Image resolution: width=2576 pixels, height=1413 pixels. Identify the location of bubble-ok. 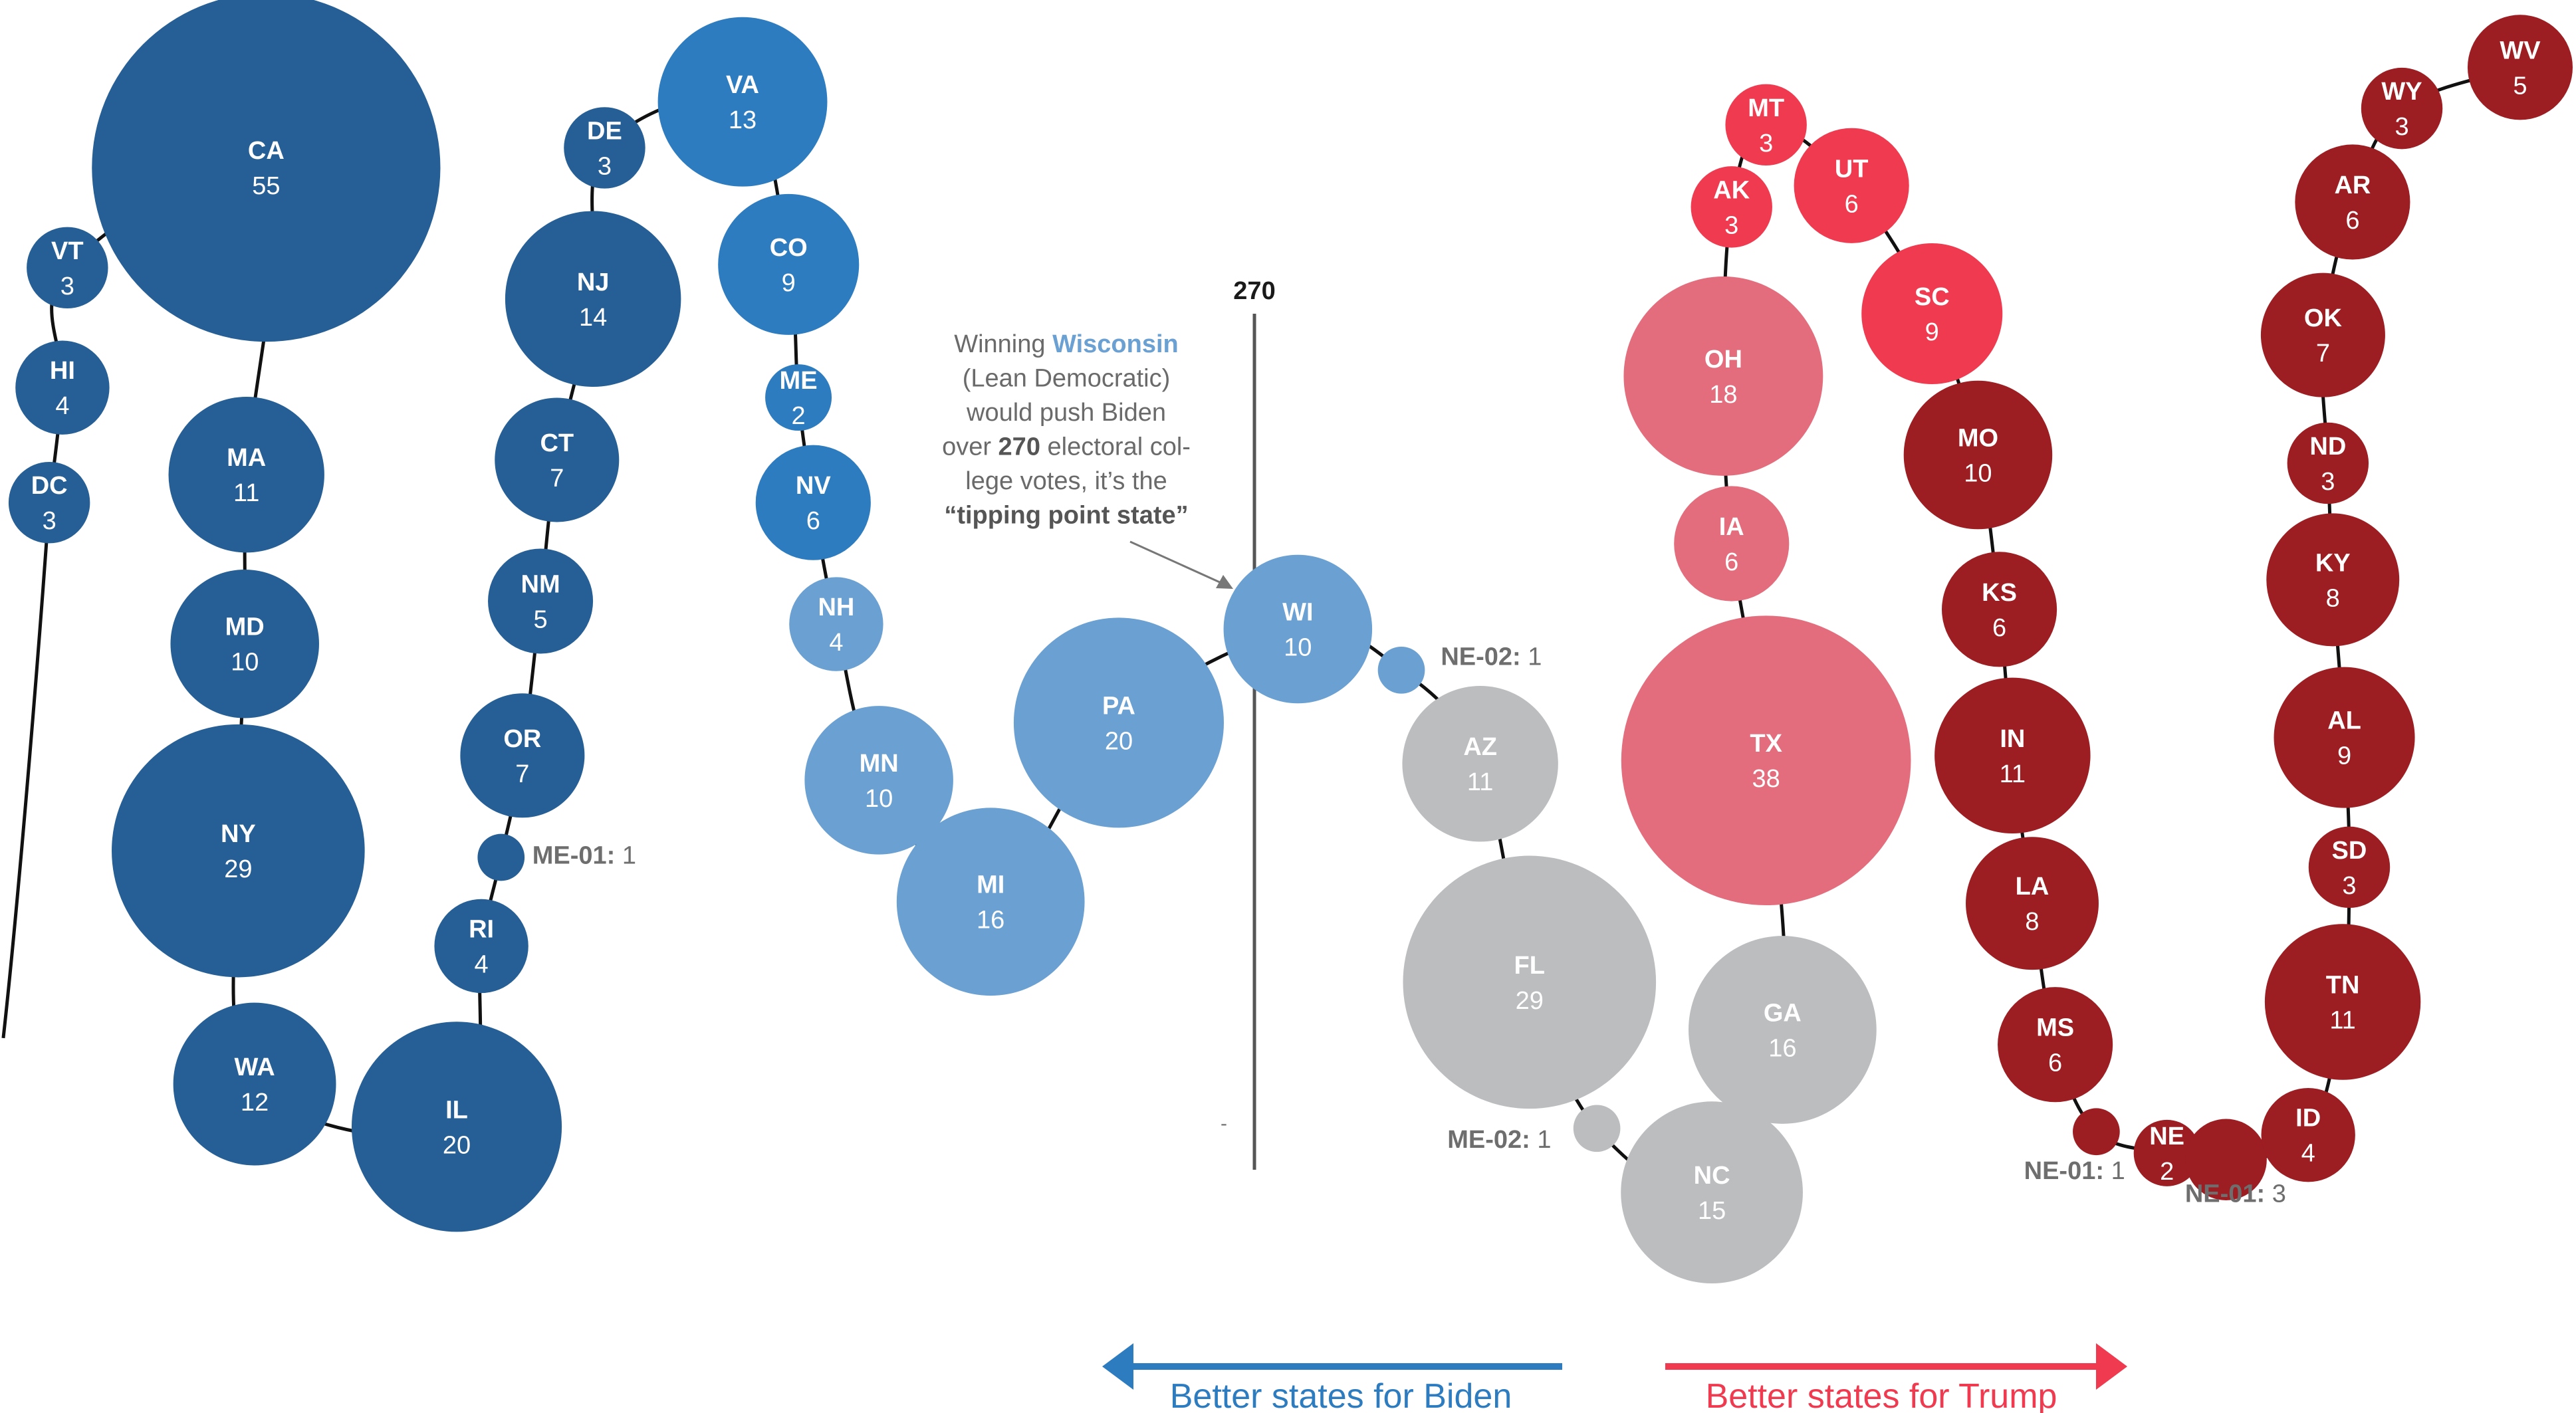
(2322, 334).